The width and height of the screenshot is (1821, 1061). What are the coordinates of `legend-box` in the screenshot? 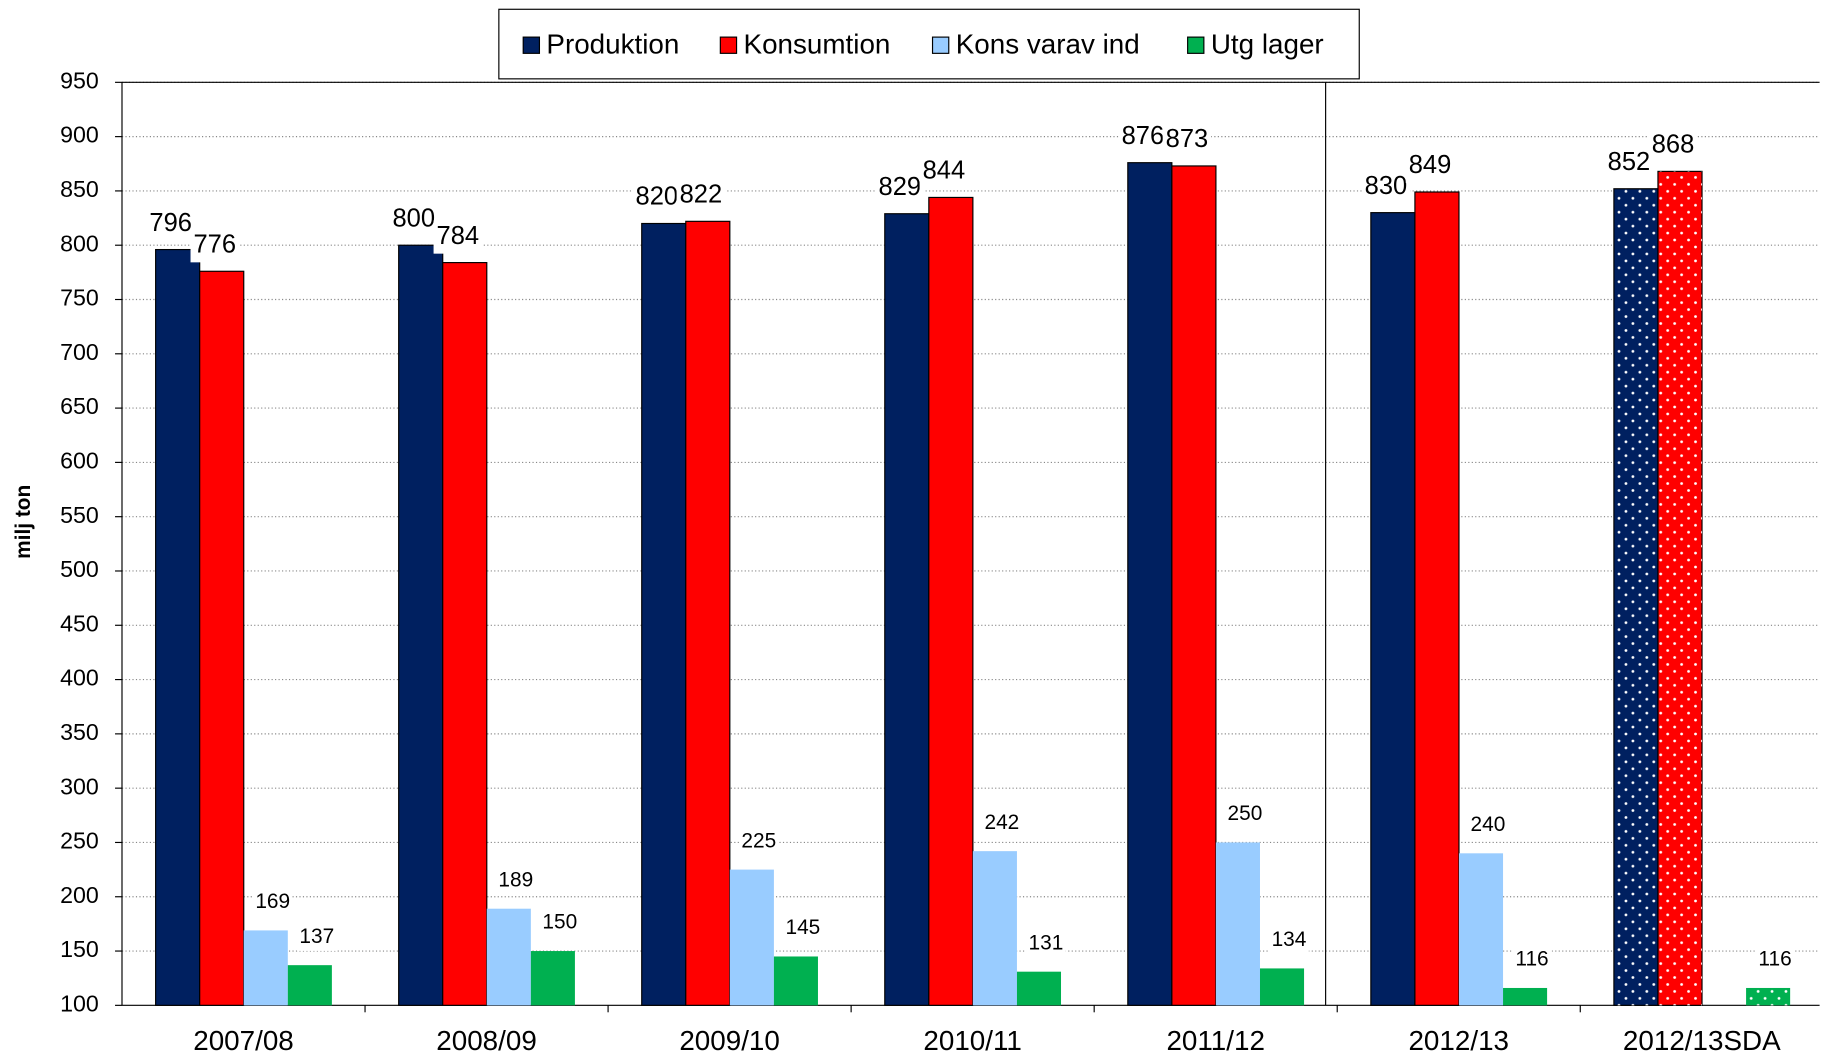 It's located at (929, 44).